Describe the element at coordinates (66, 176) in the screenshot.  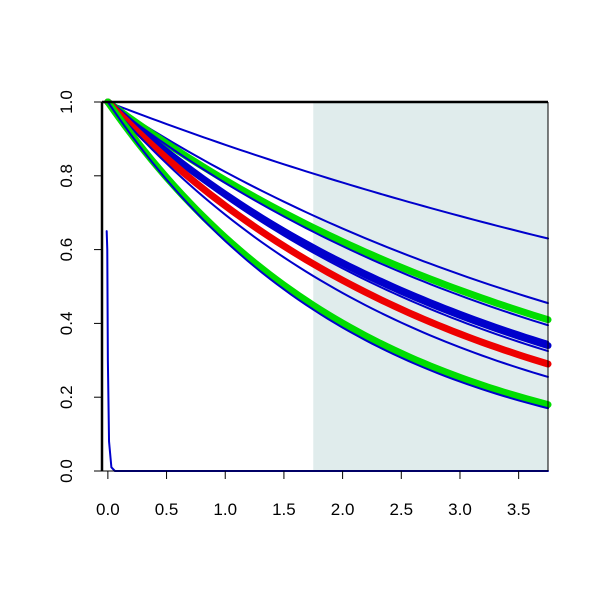
I see `y-tick-label: 0.8` at that location.